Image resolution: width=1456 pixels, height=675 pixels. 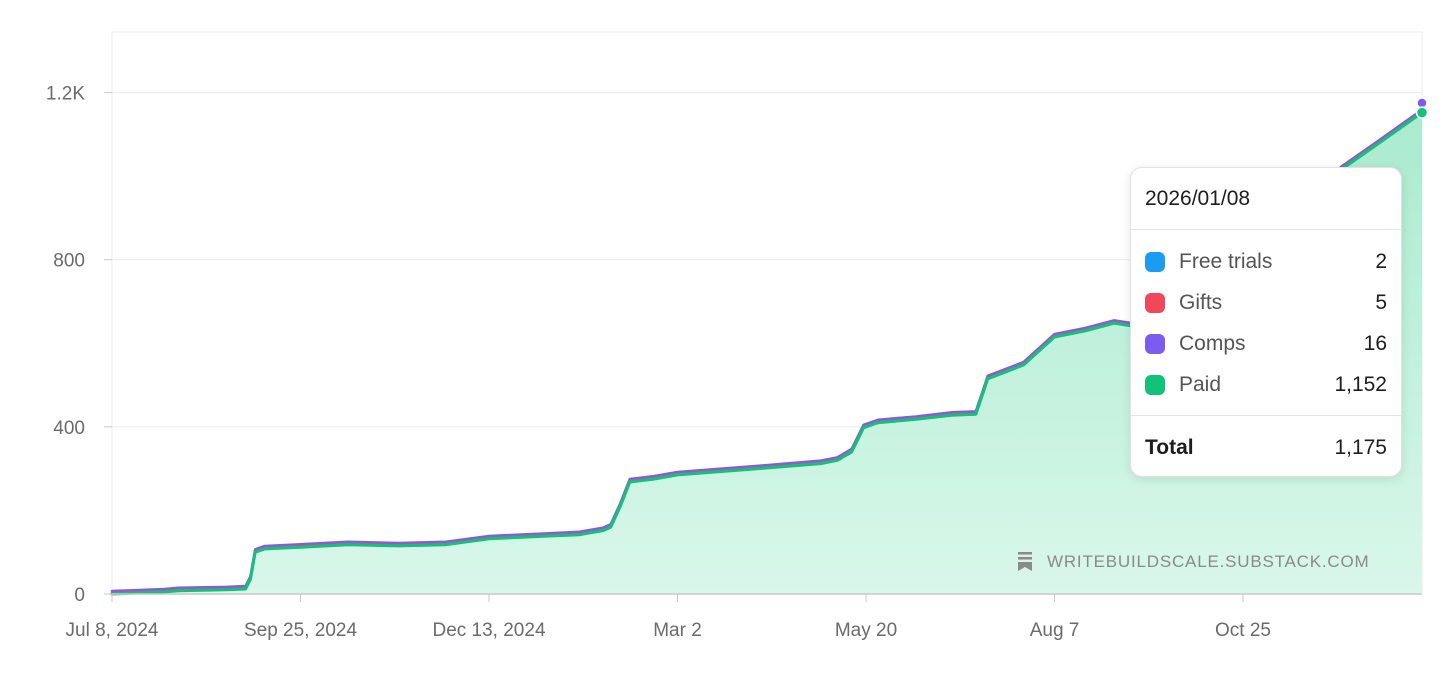 I want to click on x-tick-label: Oct 25, so click(x=1243, y=630).